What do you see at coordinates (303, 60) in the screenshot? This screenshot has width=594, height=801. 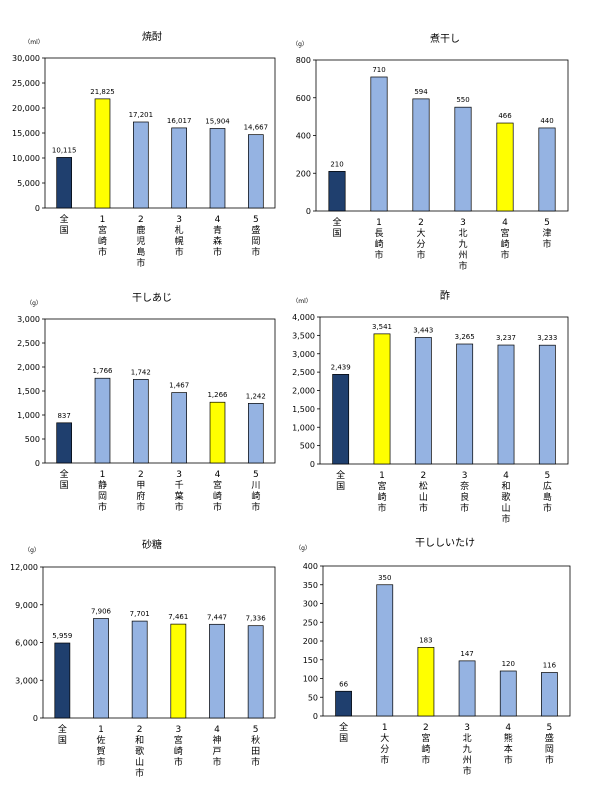 I see `y-tick-label: 800` at bounding box center [303, 60].